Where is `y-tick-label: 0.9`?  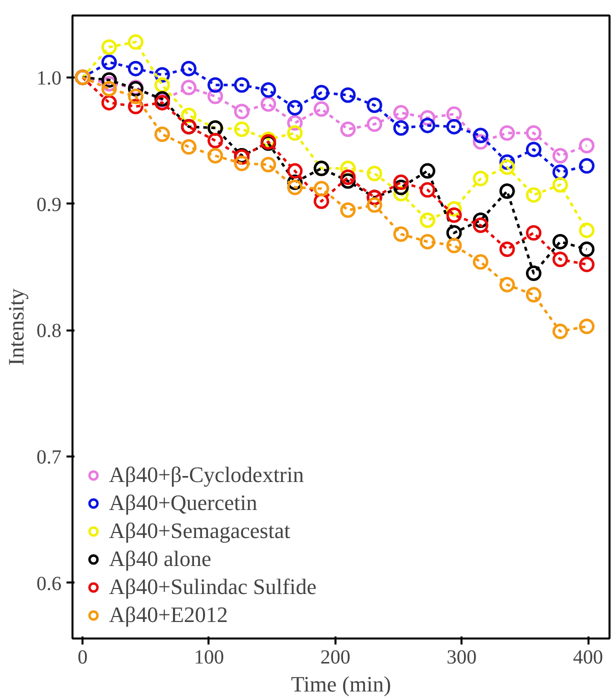
y-tick-label: 0.9 is located at coordinates (49, 205).